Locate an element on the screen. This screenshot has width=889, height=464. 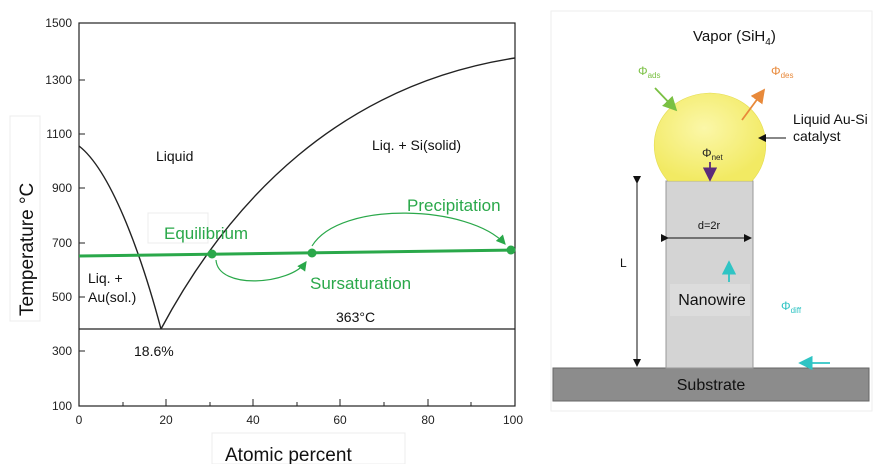
y-tick-label: 900 is located at coordinates (62, 188).